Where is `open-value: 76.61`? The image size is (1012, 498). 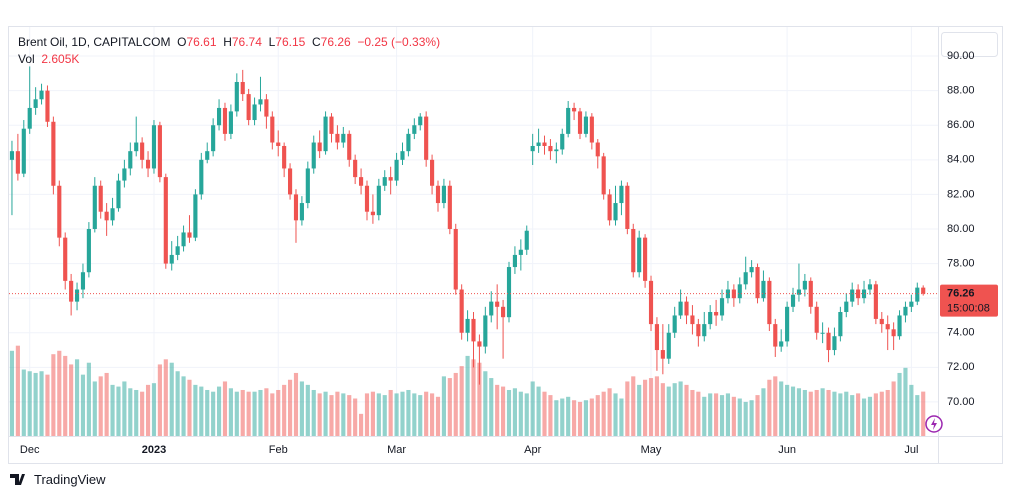
open-value: 76.61 is located at coordinates (201, 42).